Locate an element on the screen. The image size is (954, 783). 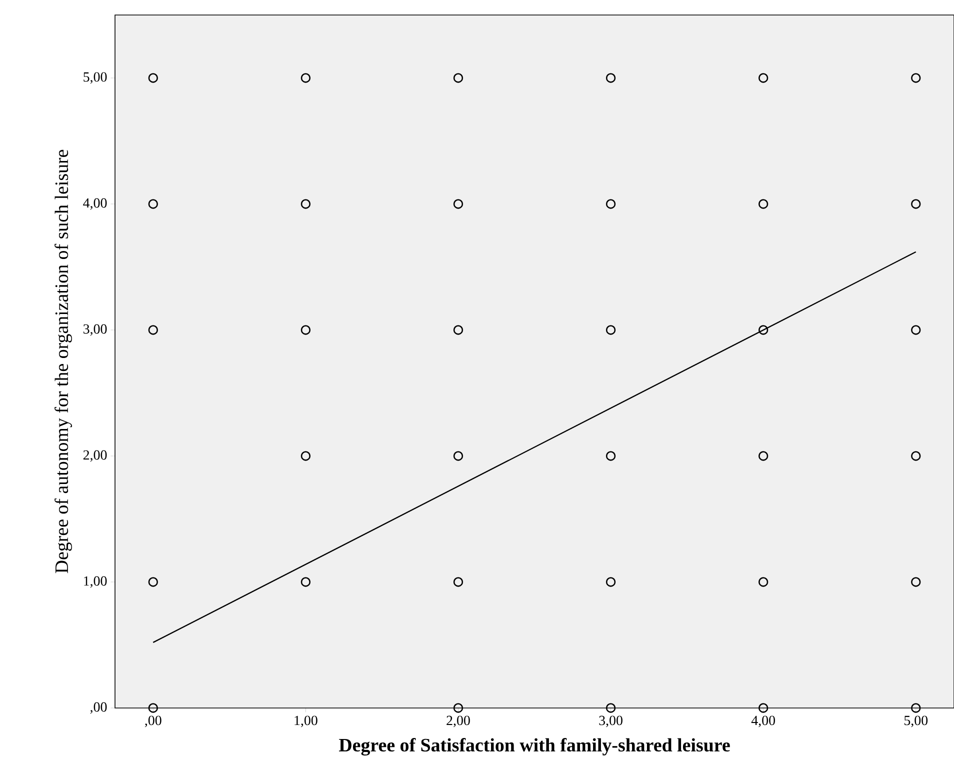
x-tick-label: 4,00 is located at coordinates (763, 722).